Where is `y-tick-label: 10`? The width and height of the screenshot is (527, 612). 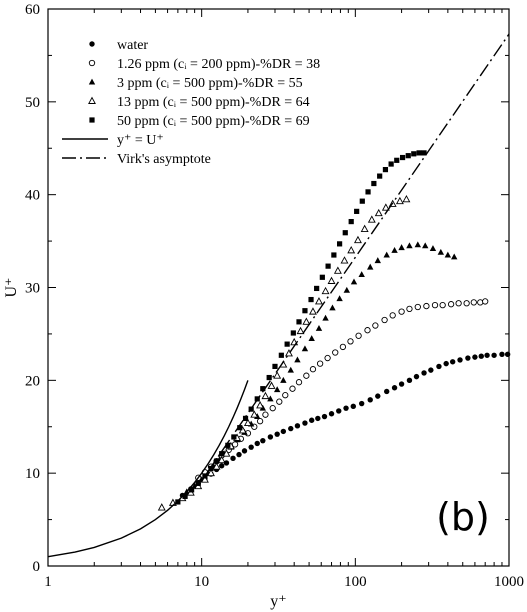
y-tick-label: 10 is located at coordinates (32, 474).